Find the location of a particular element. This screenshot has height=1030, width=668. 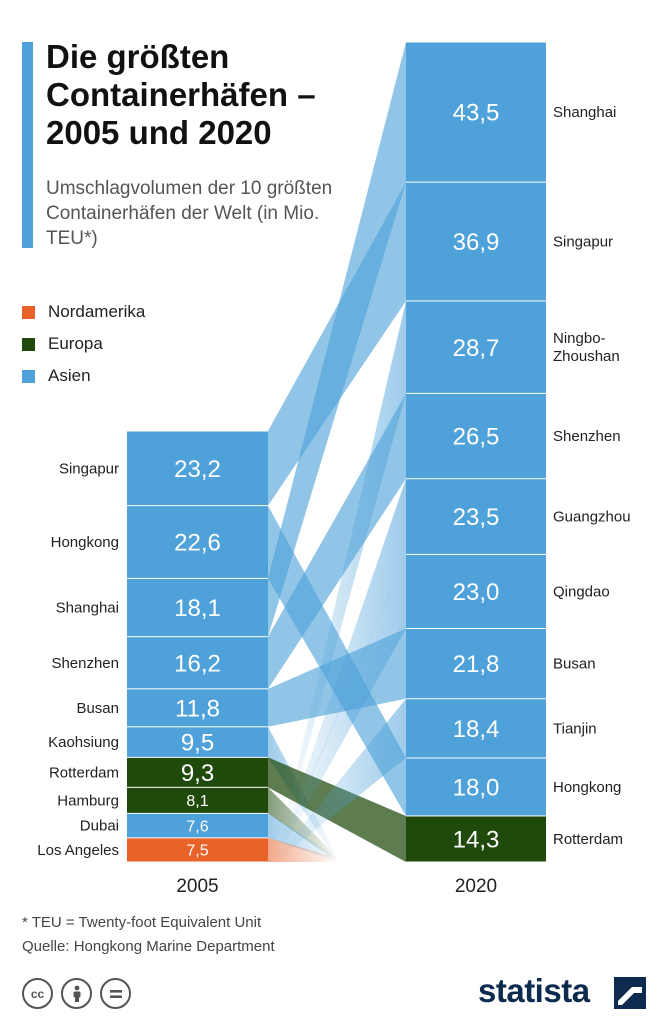

flow-fade-ningbo-zhoushan is located at coordinates (341, 580).